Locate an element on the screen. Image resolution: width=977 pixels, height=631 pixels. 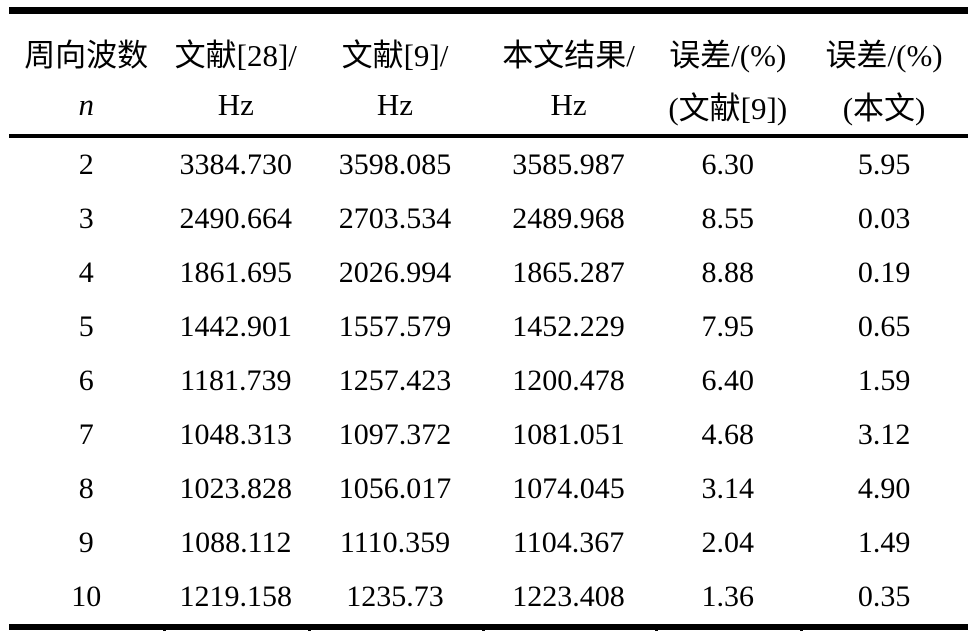
table-cell: 1181.739 is located at coordinates (236, 380).